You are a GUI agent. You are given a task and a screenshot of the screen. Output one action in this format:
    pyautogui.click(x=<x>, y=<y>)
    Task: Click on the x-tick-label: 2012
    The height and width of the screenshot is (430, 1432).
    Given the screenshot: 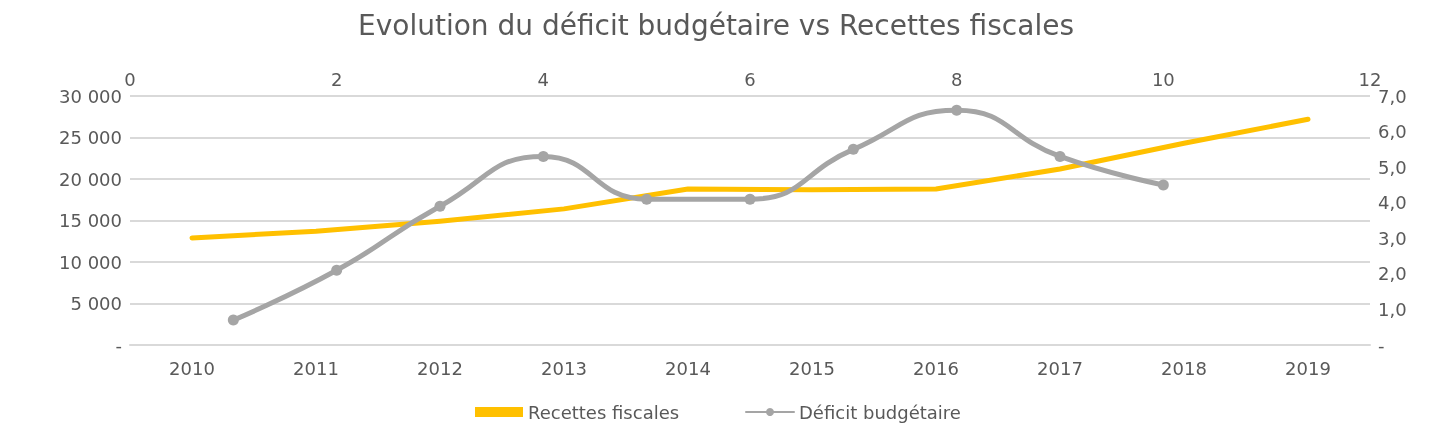 What is the action you would take?
    pyautogui.click(x=440, y=368)
    